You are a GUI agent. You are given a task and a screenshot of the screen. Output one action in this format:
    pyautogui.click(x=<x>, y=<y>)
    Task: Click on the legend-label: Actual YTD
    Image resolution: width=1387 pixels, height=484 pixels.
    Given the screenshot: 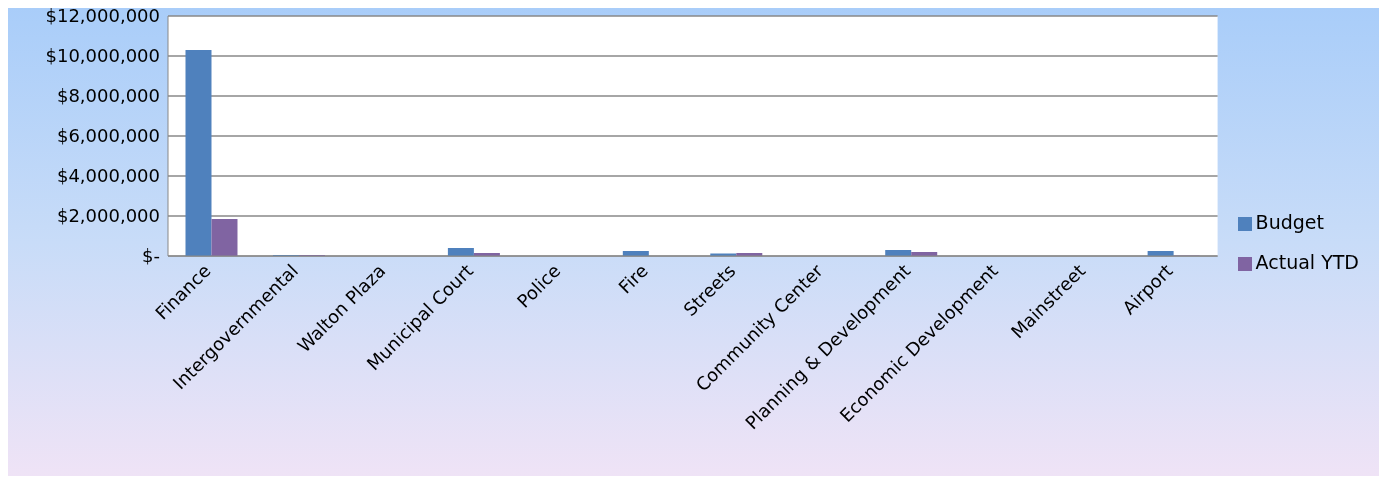 What is the action you would take?
    pyautogui.click(x=1307, y=262)
    